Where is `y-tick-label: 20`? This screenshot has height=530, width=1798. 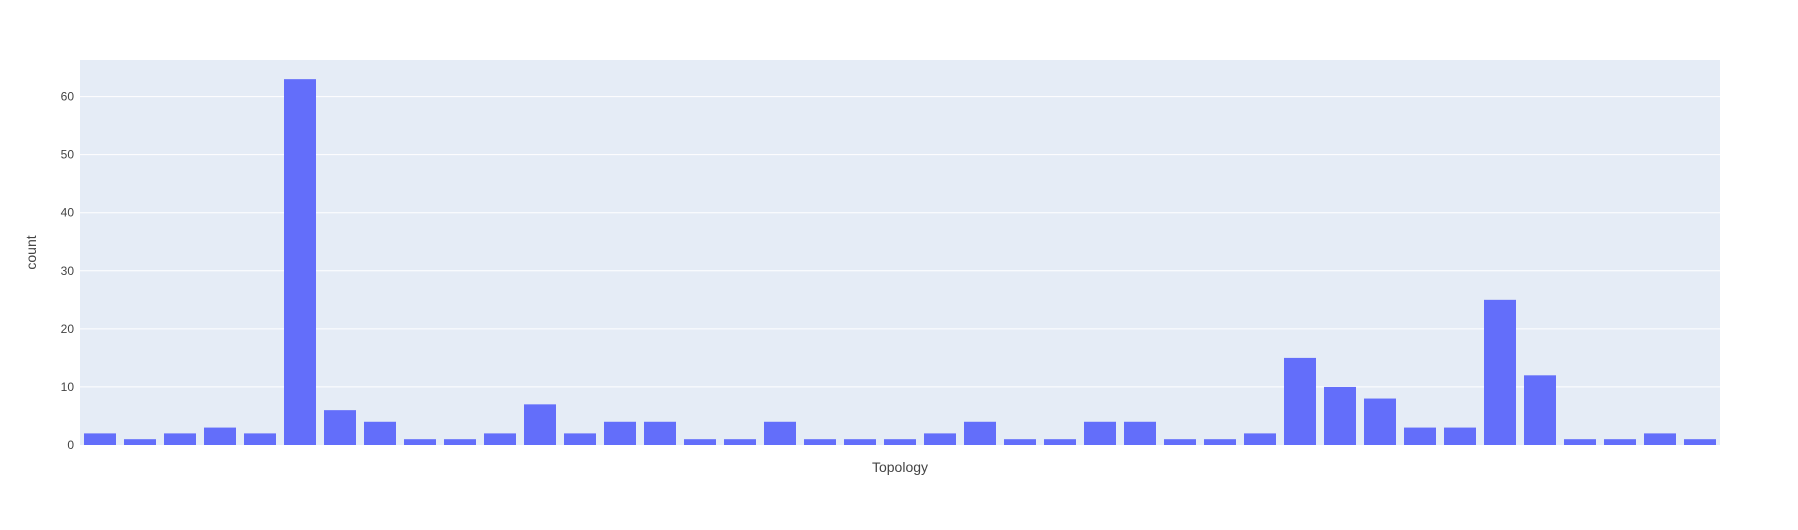
y-tick-label: 20 is located at coordinates (68, 329).